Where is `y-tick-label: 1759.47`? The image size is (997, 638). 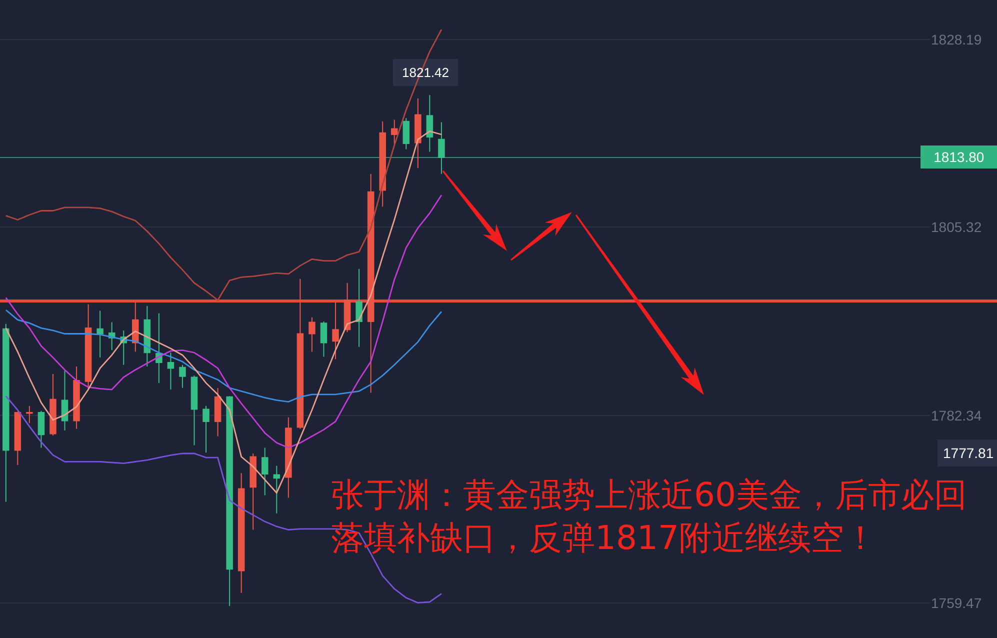 y-tick-label: 1759.47 is located at coordinates (956, 602).